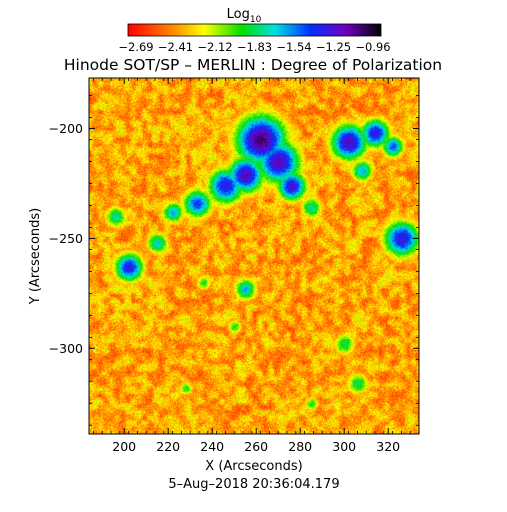 The width and height of the screenshot is (507, 512). Describe the element at coordinates (293, 47) in the screenshot. I see `colorbar-tick-label: −1.54` at that location.